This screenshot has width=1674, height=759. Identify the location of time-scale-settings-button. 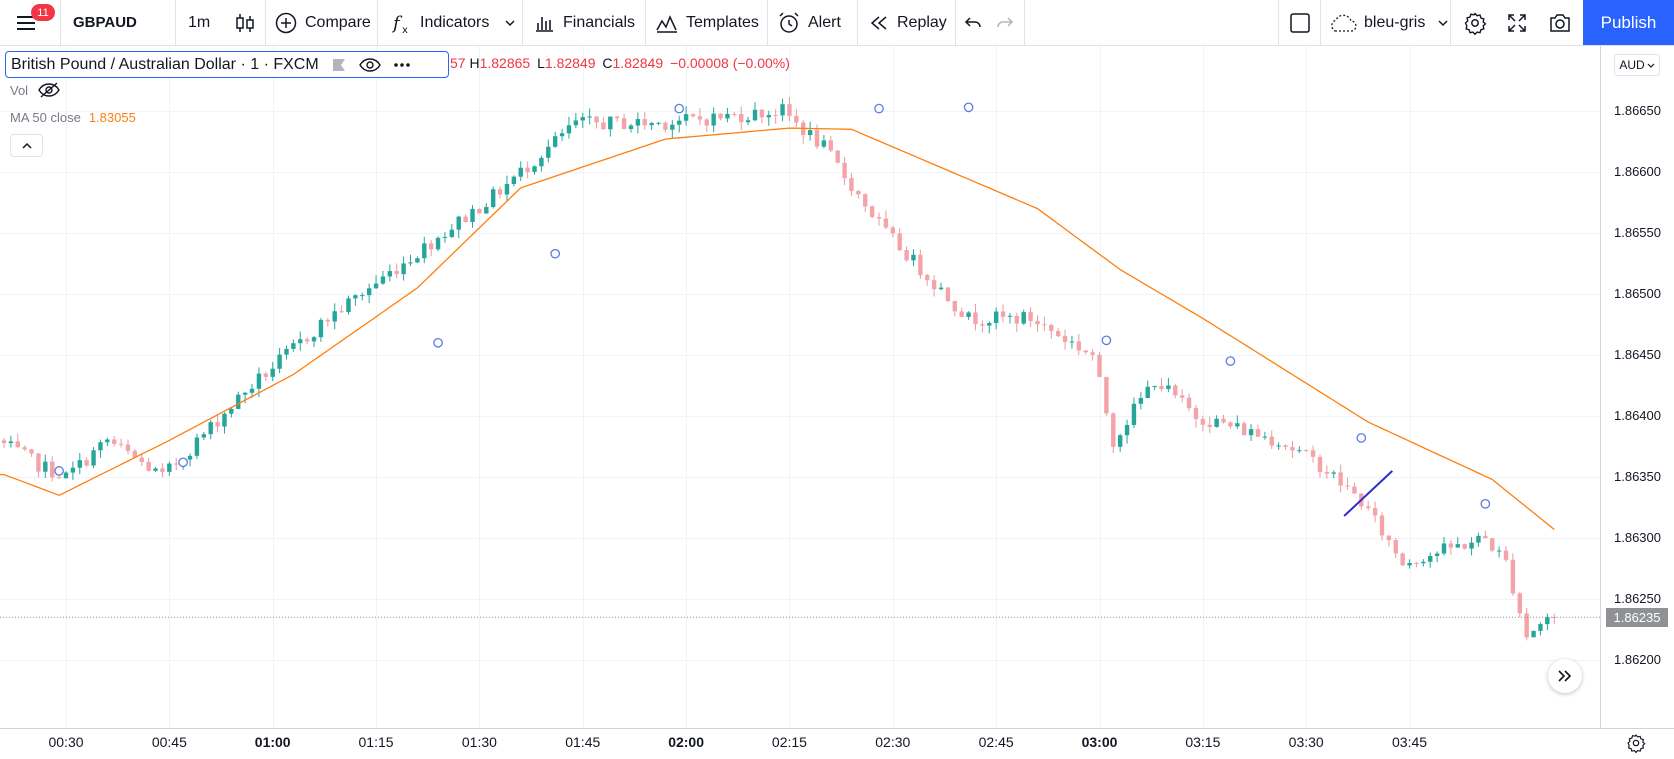
(1636, 745).